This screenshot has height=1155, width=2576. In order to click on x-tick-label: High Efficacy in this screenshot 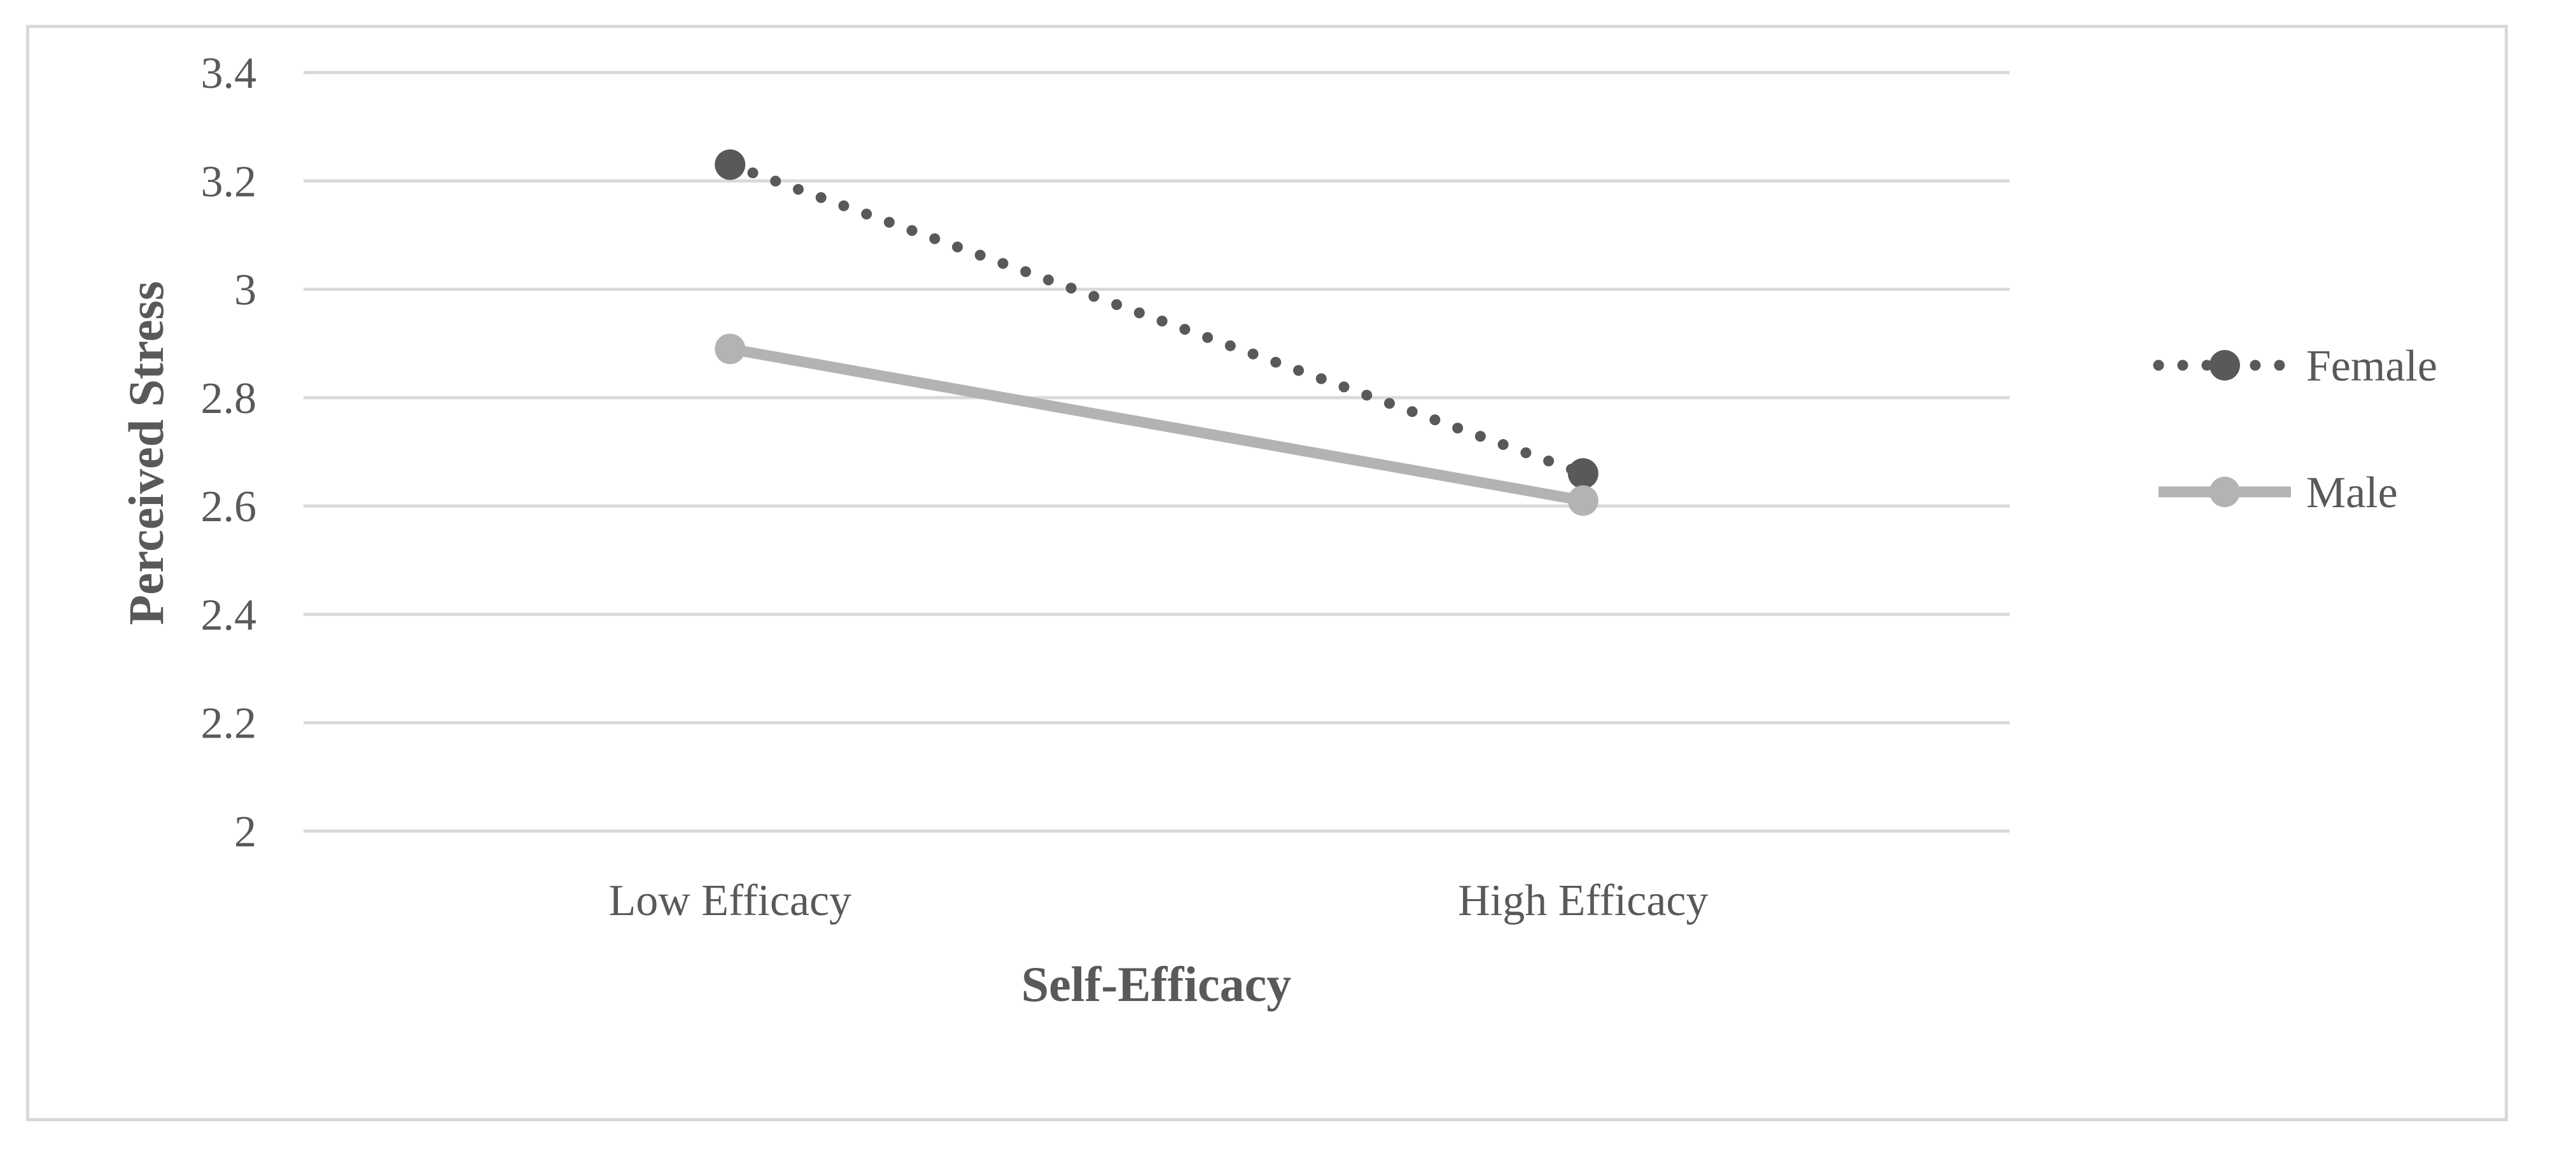, I will do `click(1583, 900)`.